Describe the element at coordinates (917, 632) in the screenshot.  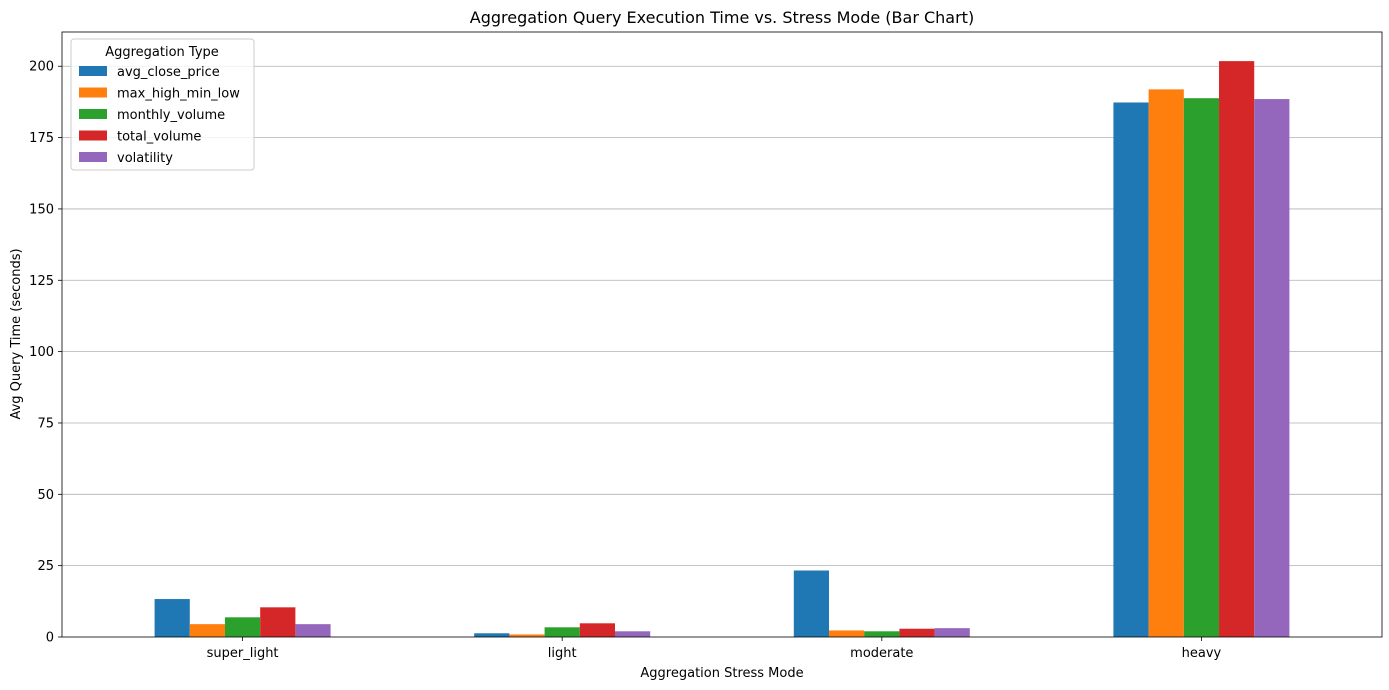
I see `bar-total_volume-moderate` at that location.